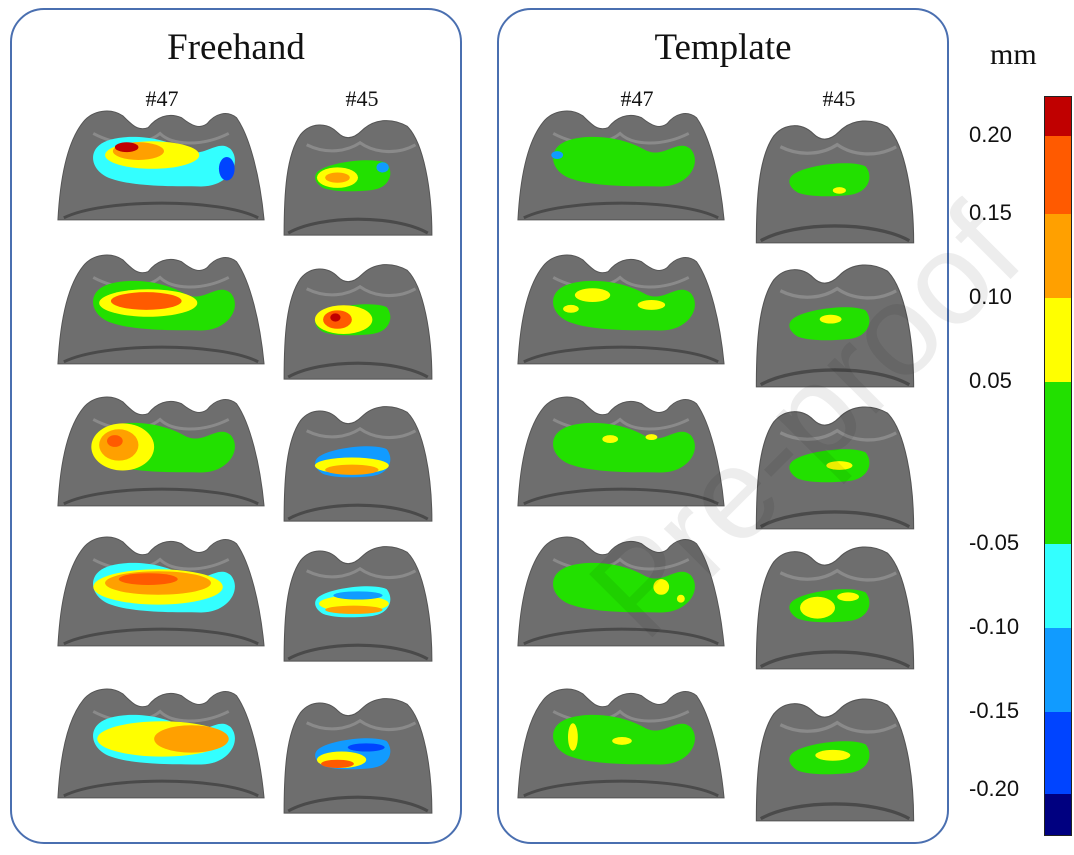 The height and width of the screenshot is (855, 1074). What do you see at coordinates (990, 380) in the screenshot?
I see `colorbar-tick-label: 0.05` at bounding box center [990, 380].